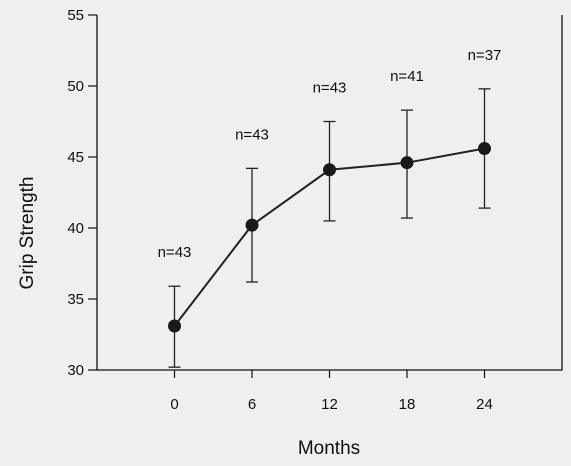  Describe the element at coordinates (331, 391) in the screenshot. I see `x-axis-ticks: 0 6 12 18 24` at that location.